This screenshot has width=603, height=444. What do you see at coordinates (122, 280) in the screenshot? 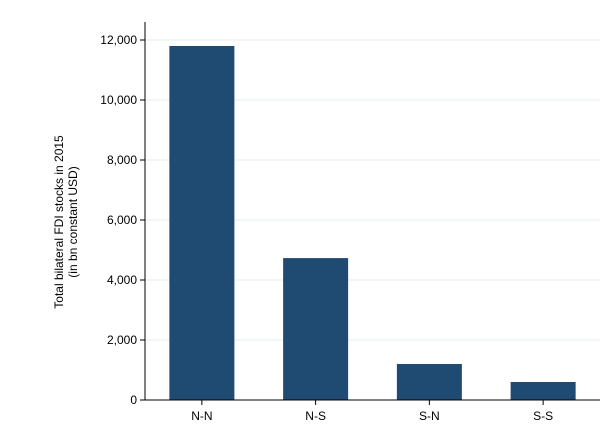
I see `y-tick-label: 4,000` at bounding box center [122, 280].